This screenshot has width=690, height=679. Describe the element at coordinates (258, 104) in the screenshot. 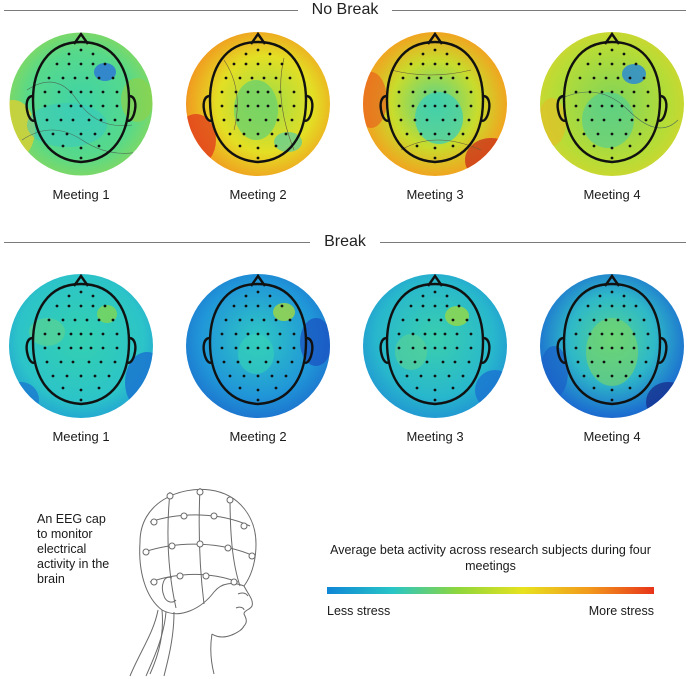

I see `electrode-dots` at that location.